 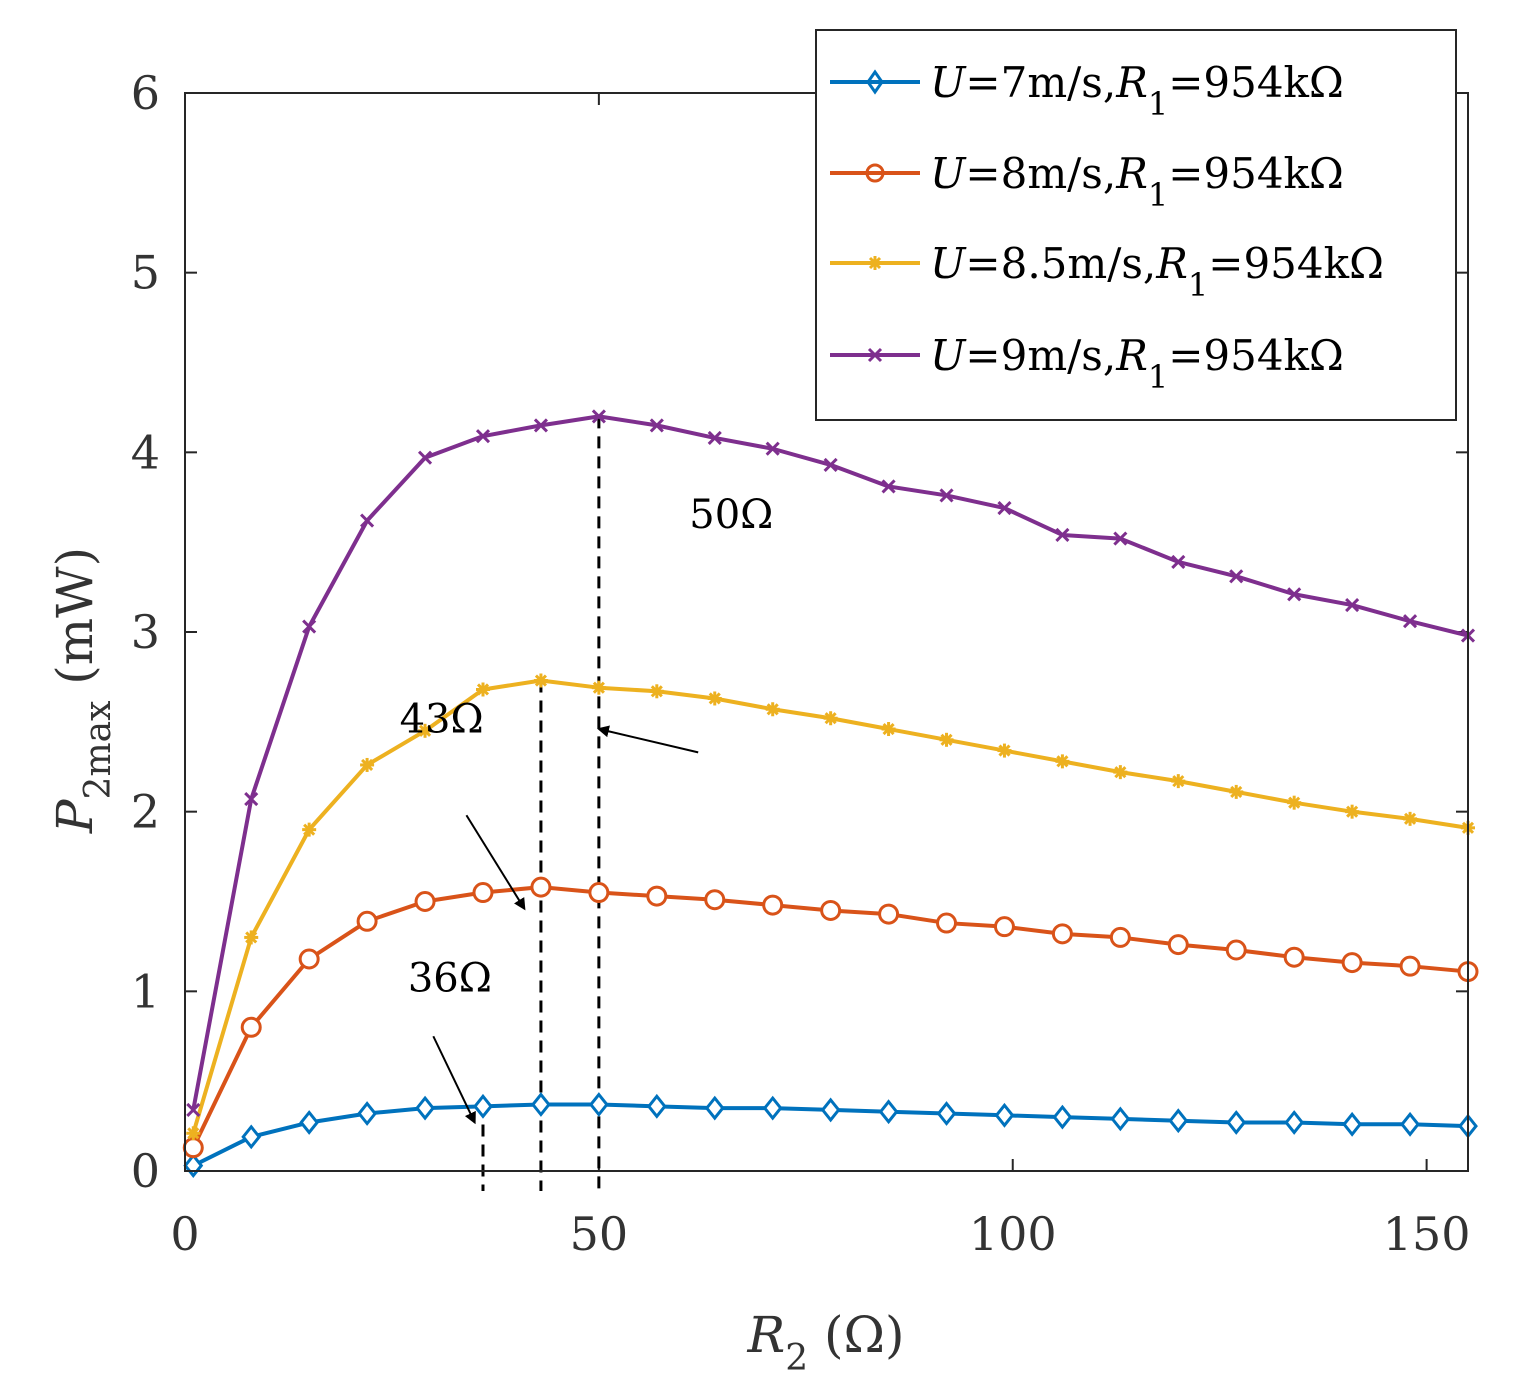 I want to click on legend-rest-2: =954kΩ, so click(x=1256, y=173).